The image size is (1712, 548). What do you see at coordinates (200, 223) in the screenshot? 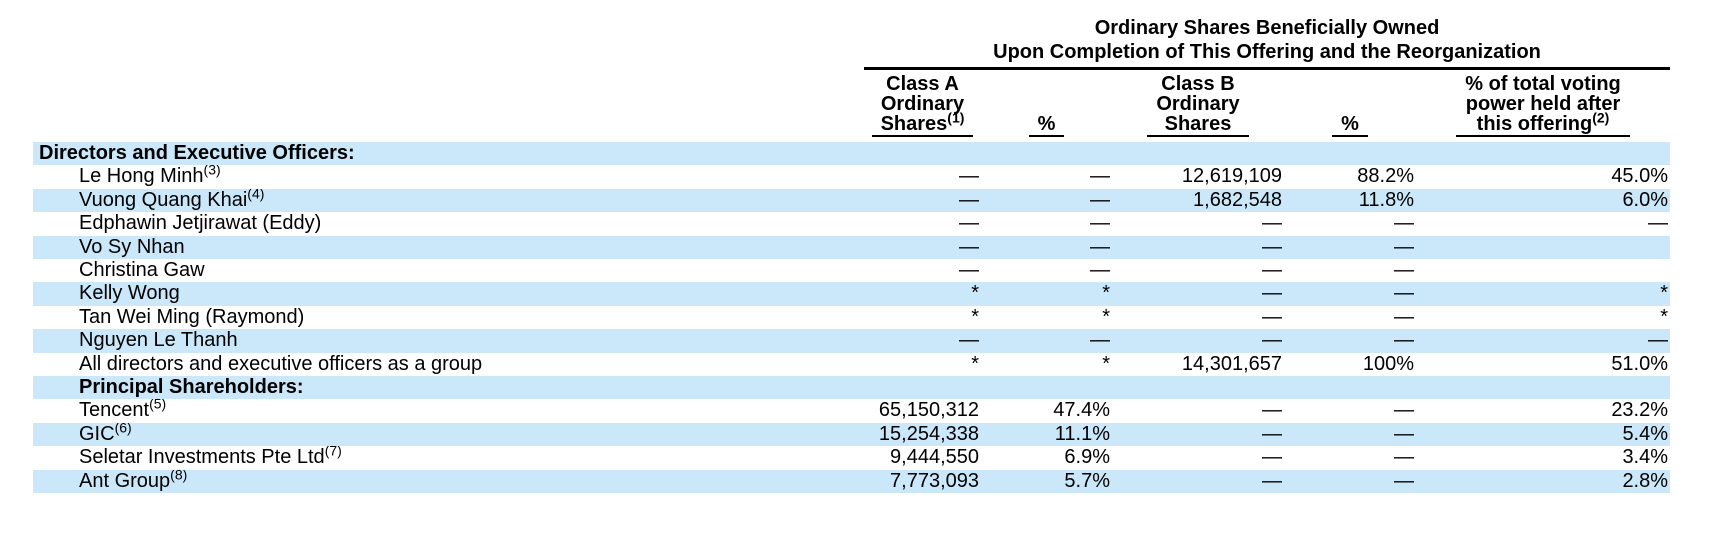
I see `row-label: Edphawin Jetjirawat (Eddy)` at bounding box center [200, 223].